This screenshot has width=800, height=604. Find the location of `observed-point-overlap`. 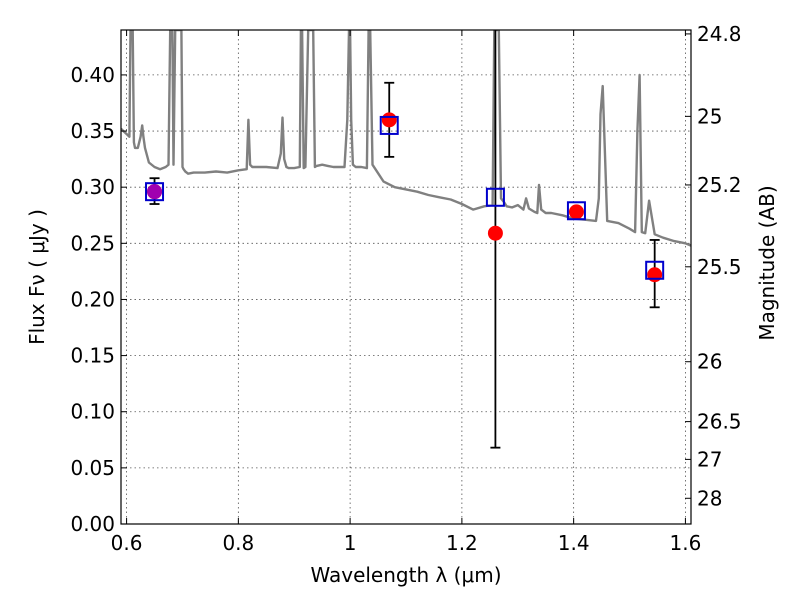

observed-point-overlap is located at coordinates (155, 192).